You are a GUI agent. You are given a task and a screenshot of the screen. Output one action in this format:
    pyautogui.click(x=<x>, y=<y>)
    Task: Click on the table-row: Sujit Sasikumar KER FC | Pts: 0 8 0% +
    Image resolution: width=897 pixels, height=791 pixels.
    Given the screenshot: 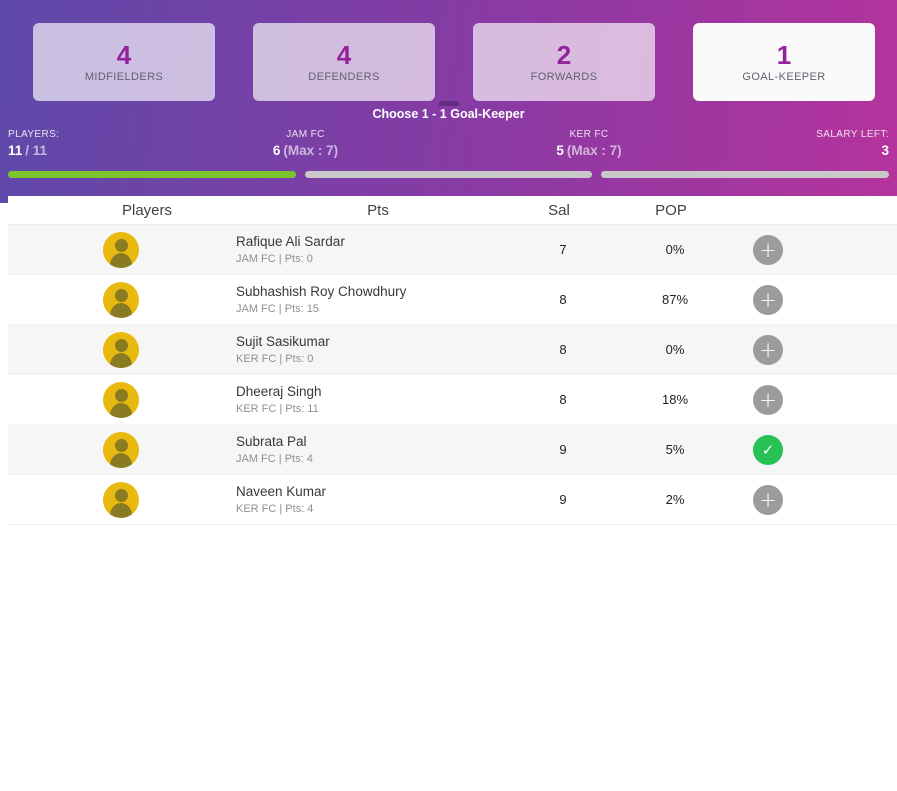 What is the action you would take?
    pyautogui.click(x=452, y=350)
    